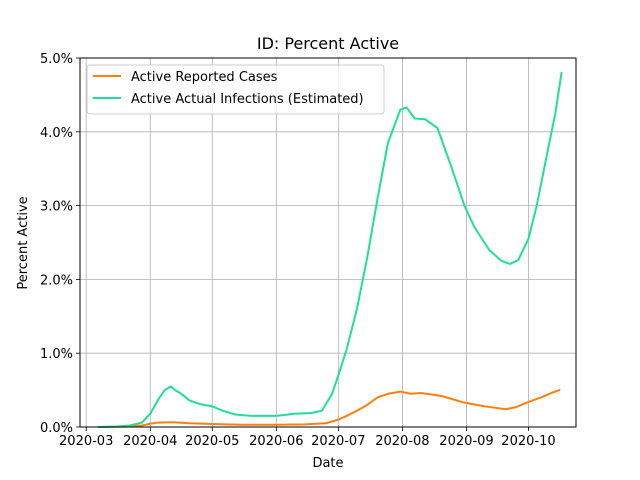 This screenshot has height=480, width=640. I want to click on y-tick-label: 2.0%, so click(56, 280).